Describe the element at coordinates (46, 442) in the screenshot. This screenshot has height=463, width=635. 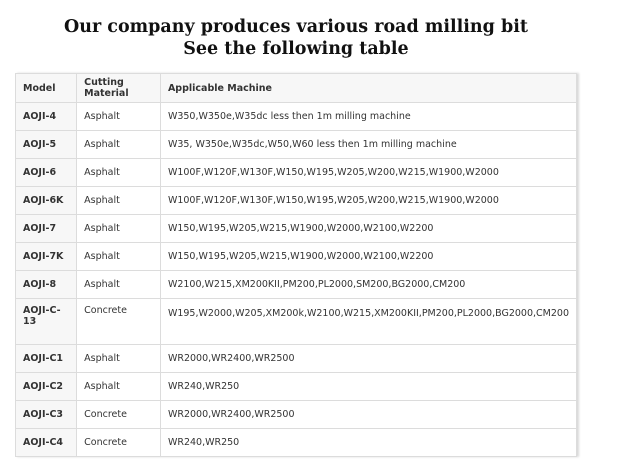
I see `model-cell: AOJI-C4` at that location.